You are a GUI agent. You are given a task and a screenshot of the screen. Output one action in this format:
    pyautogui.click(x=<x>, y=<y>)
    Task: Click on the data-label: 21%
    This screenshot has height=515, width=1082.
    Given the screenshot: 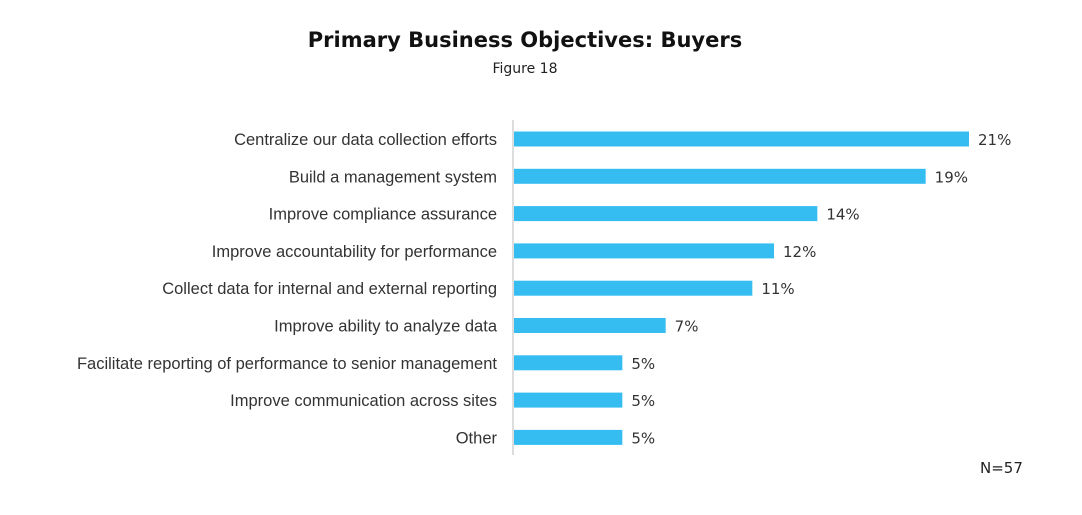 What is the action you would take?
    pyautogui.click(x=994, y=140)
    